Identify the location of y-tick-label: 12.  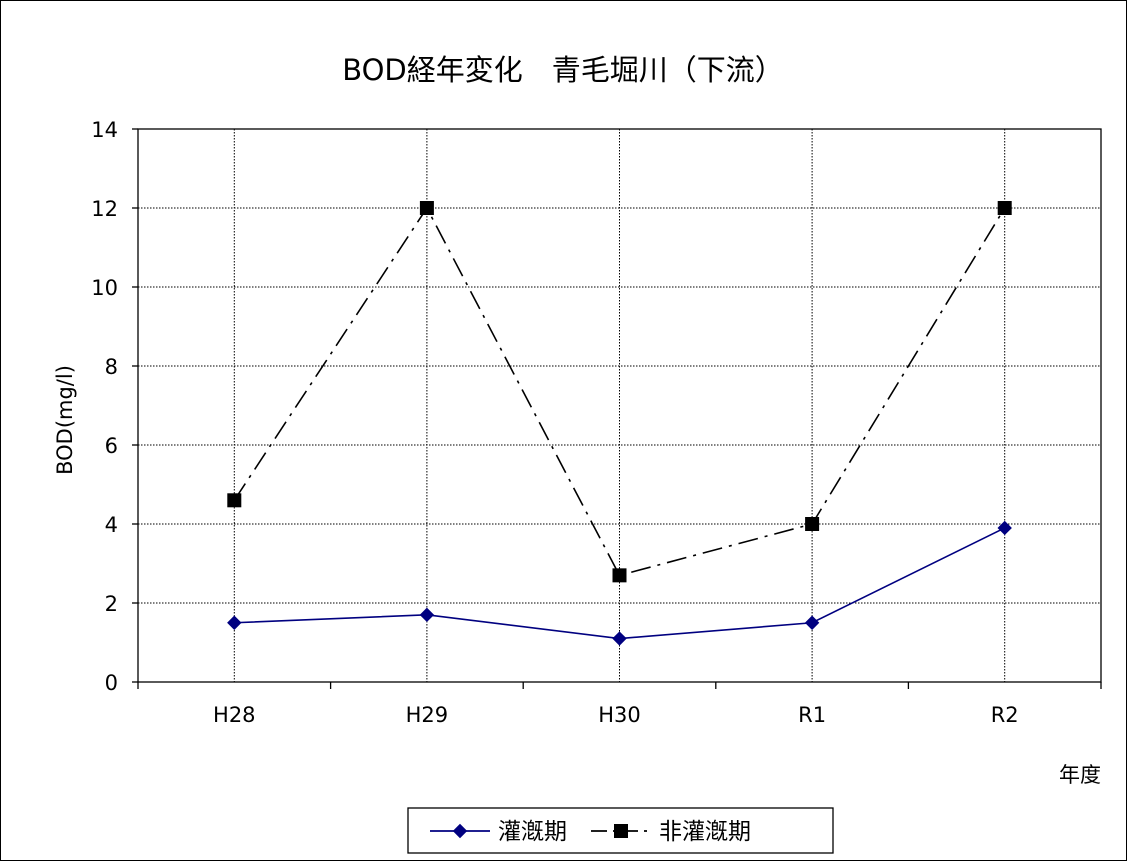
(104, 209).